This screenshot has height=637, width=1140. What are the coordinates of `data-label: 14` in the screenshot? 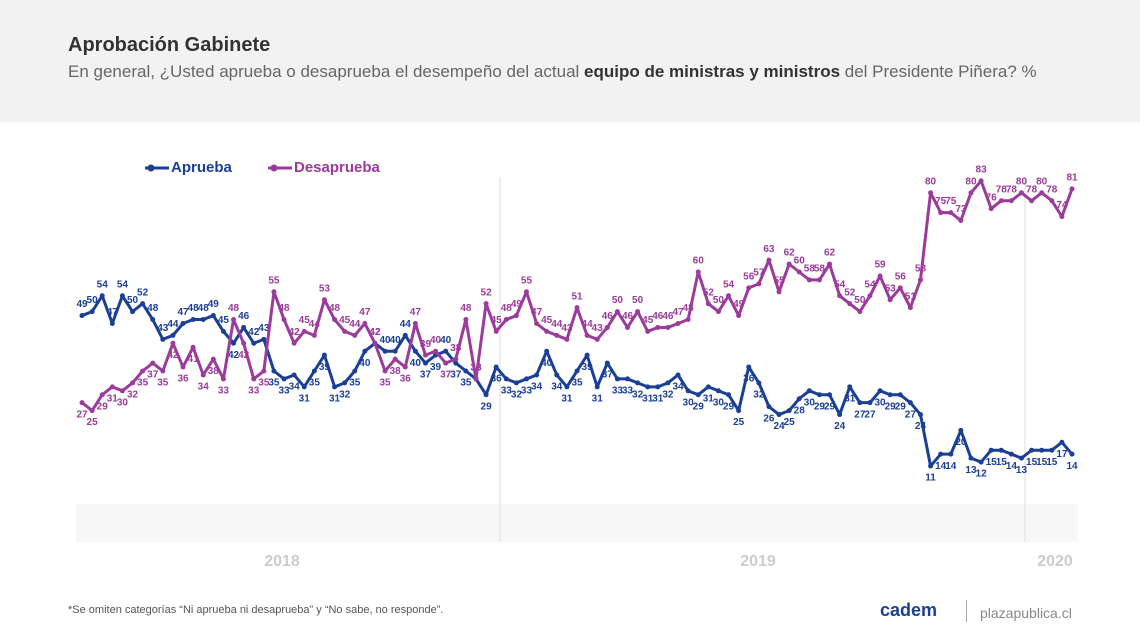 It's located at (1072, 466).